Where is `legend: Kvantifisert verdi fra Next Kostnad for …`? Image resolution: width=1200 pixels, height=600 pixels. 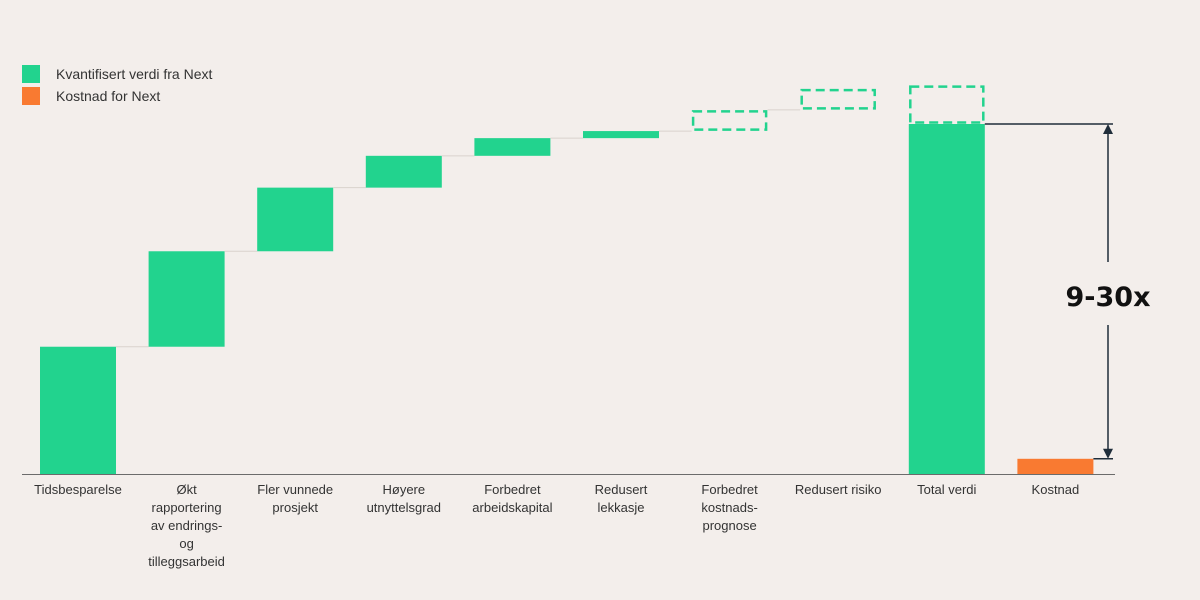 legend: Kvantifisert verdi fra Next Kostnad for … is located at coordinates (117, 85).